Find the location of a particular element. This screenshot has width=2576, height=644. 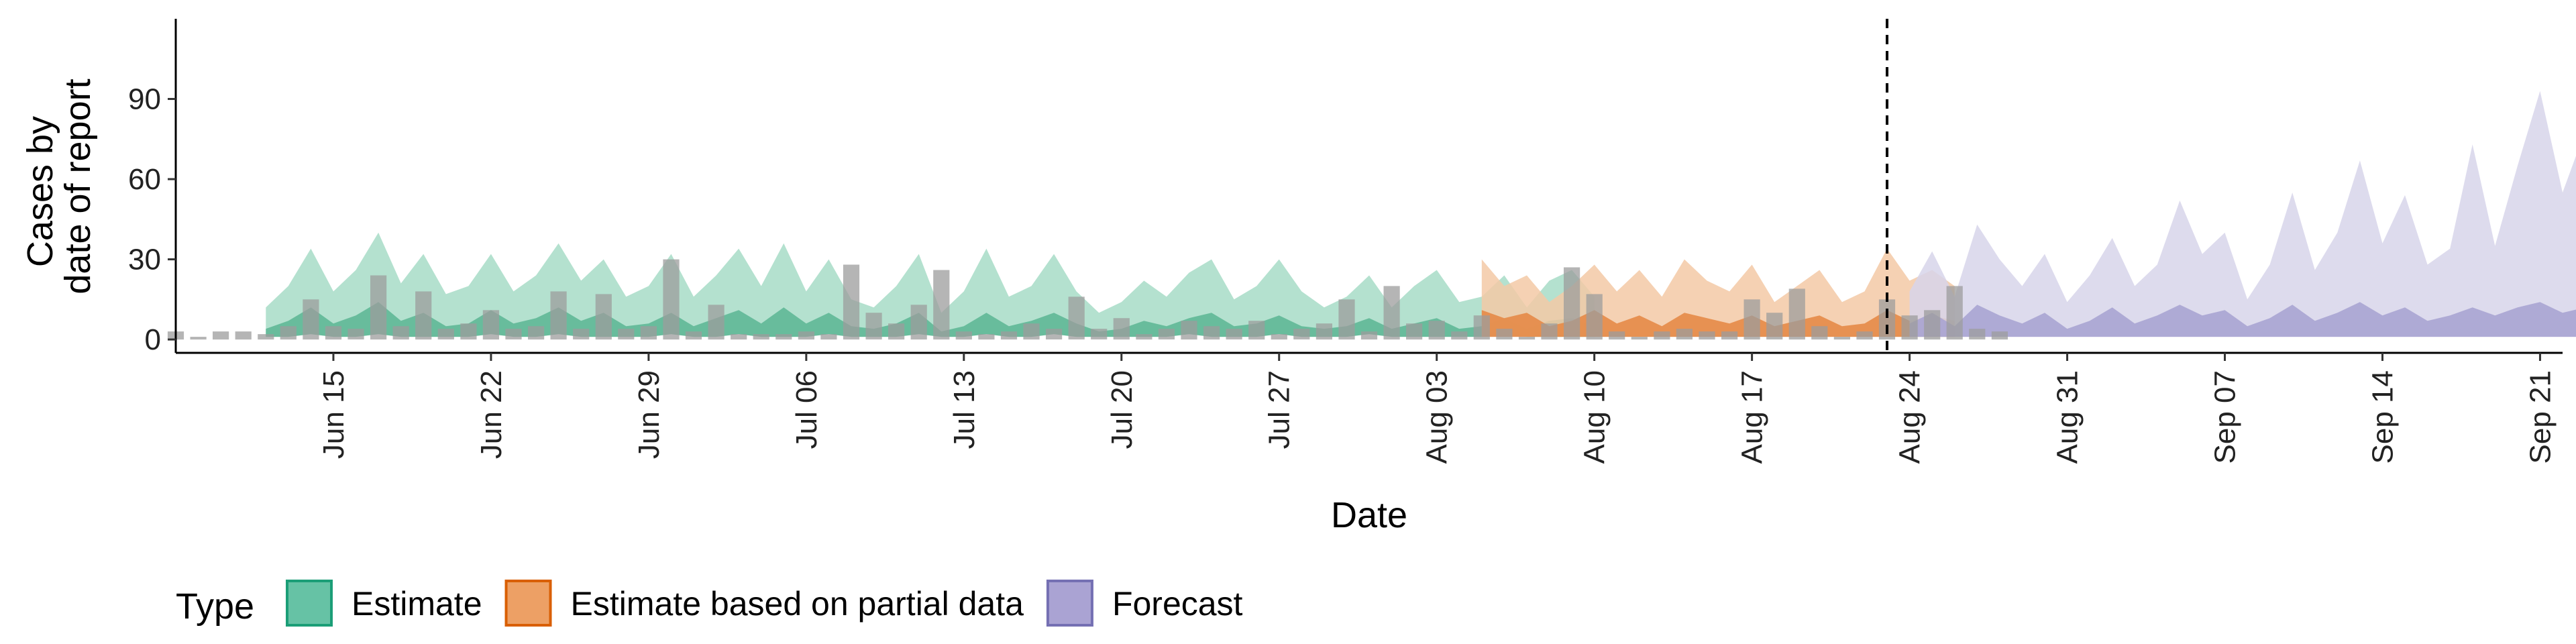

legend-label: Estimate based on partial data is located at coordinates (797, 604).